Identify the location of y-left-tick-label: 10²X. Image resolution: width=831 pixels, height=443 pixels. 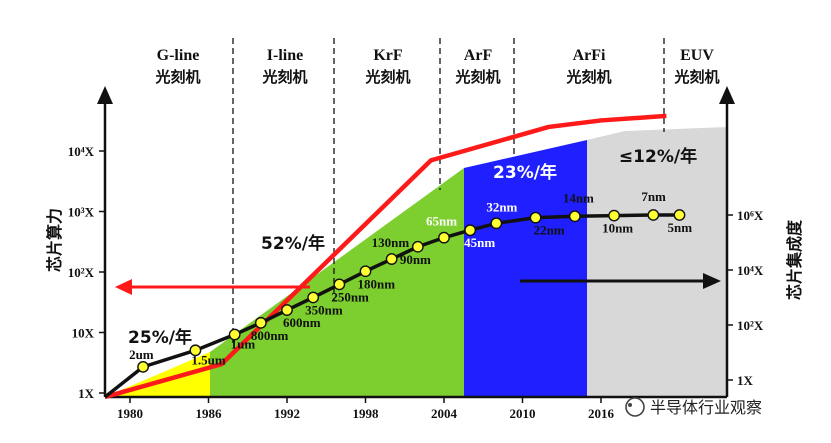
(81, 272).